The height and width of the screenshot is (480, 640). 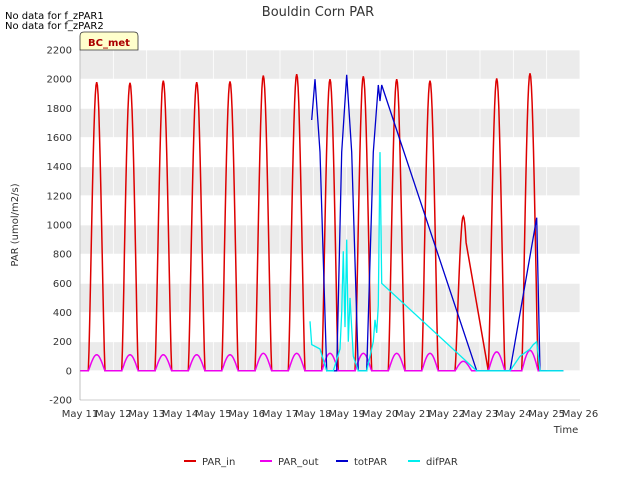 I want to click on y-axis-label: PAR (umol/m2/s), so click(x=15, y=224).